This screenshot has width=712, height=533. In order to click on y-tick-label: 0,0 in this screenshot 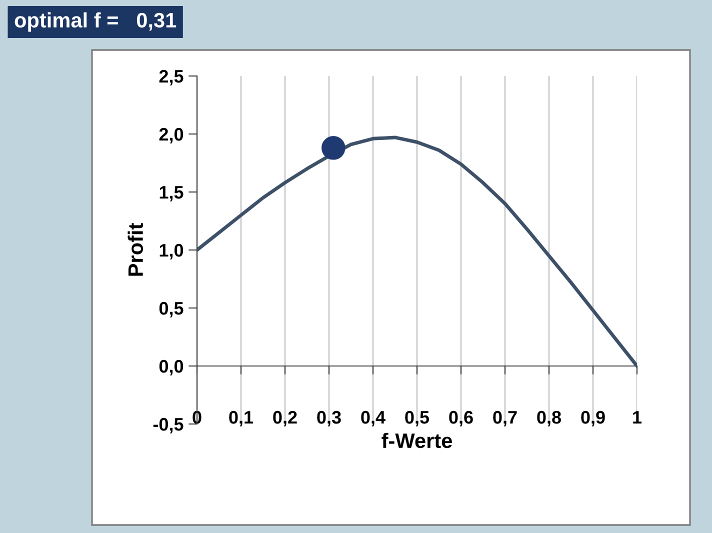, I will do `click(171, 368)`.